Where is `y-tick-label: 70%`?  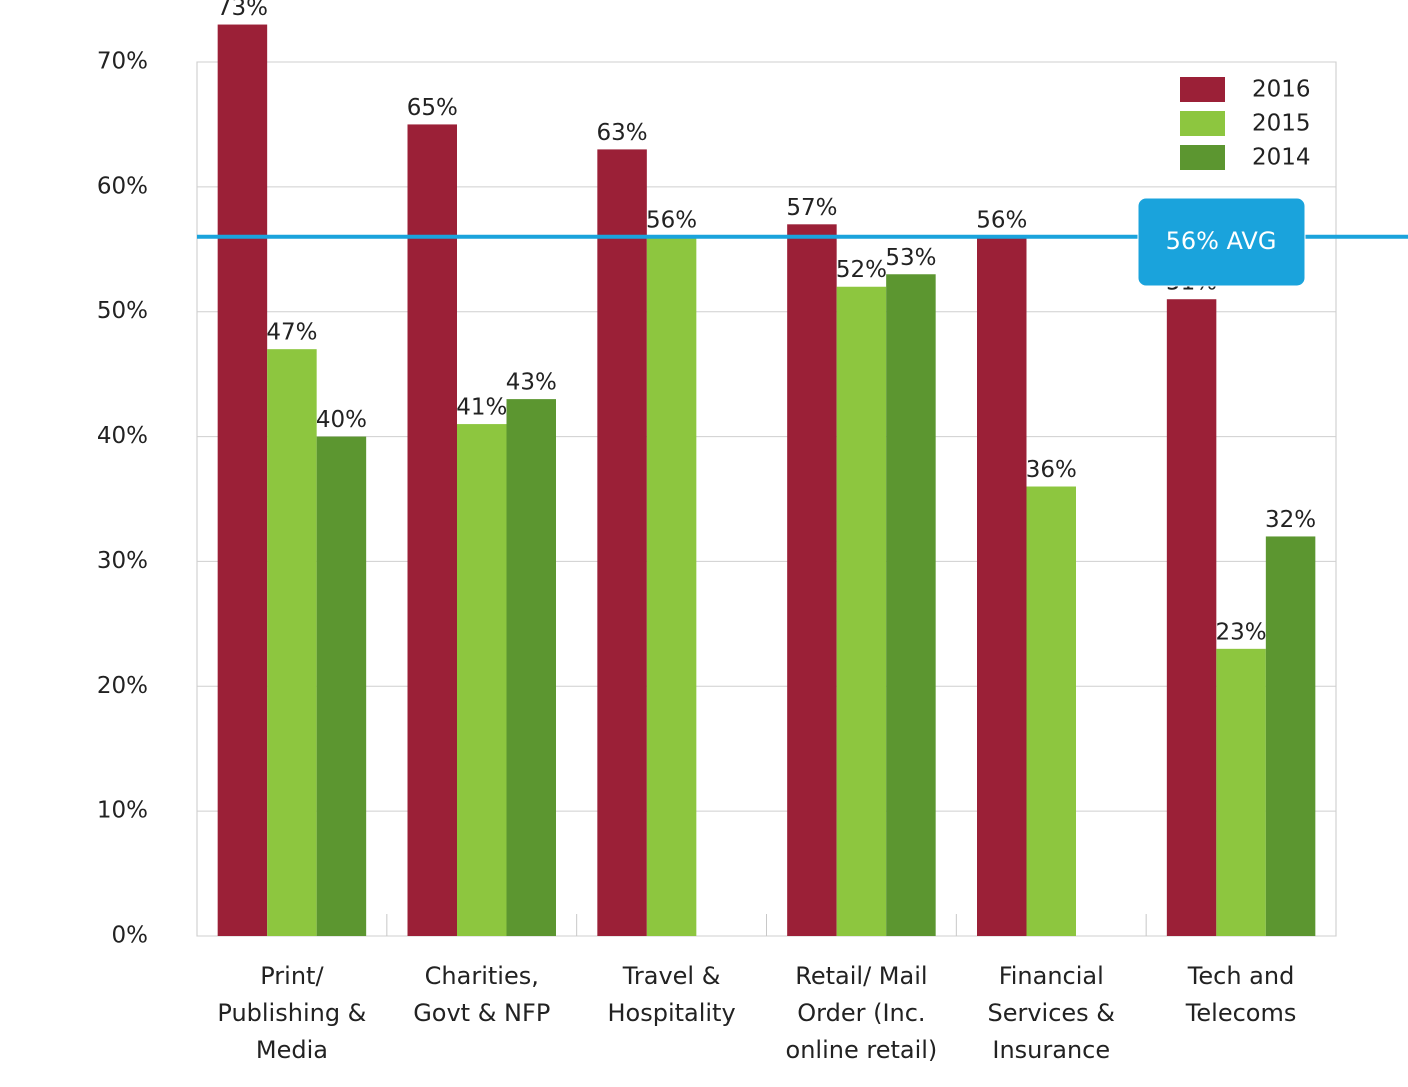 y-tick-label: 70% is located at coordinates (122, 62).